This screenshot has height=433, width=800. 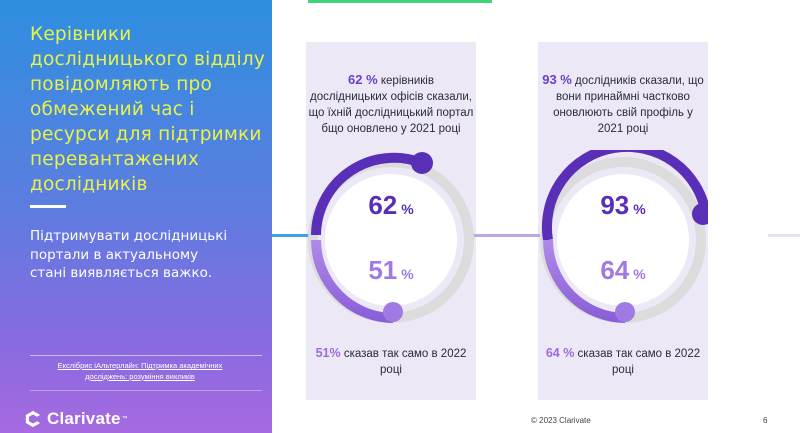 I want to click on title-line: дослідницького відділу, so click(x=147, y=59).